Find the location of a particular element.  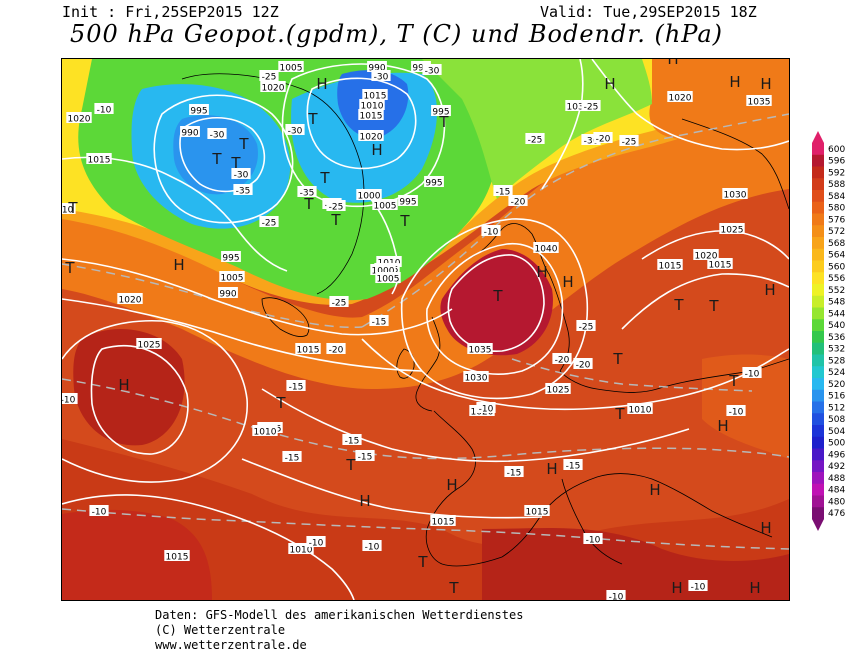

pressure-label-text: 1030 is located at coordinates (735, 196).